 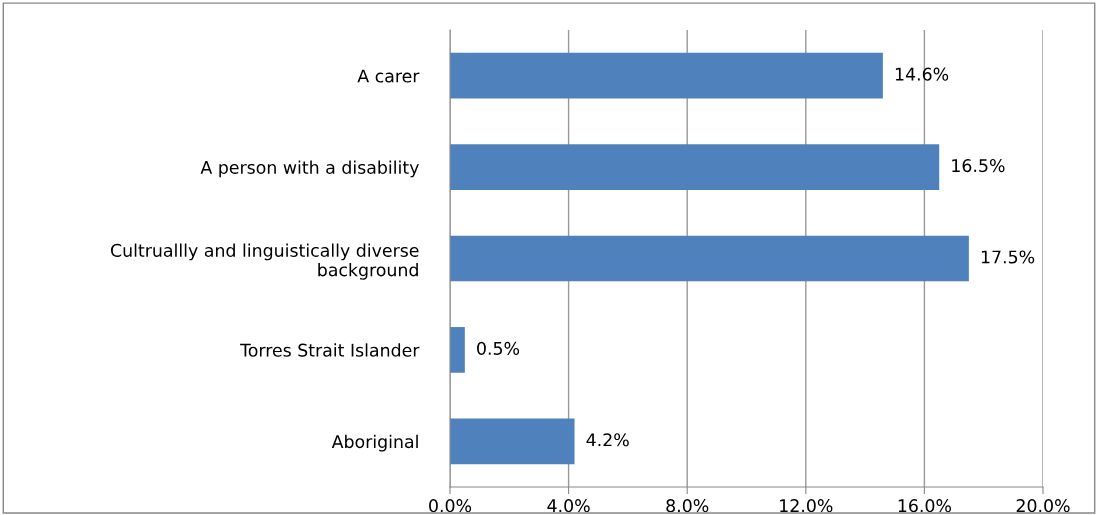 I want to click on y-tick-label: Torres Strait Islander, so click(x=330, y=350).